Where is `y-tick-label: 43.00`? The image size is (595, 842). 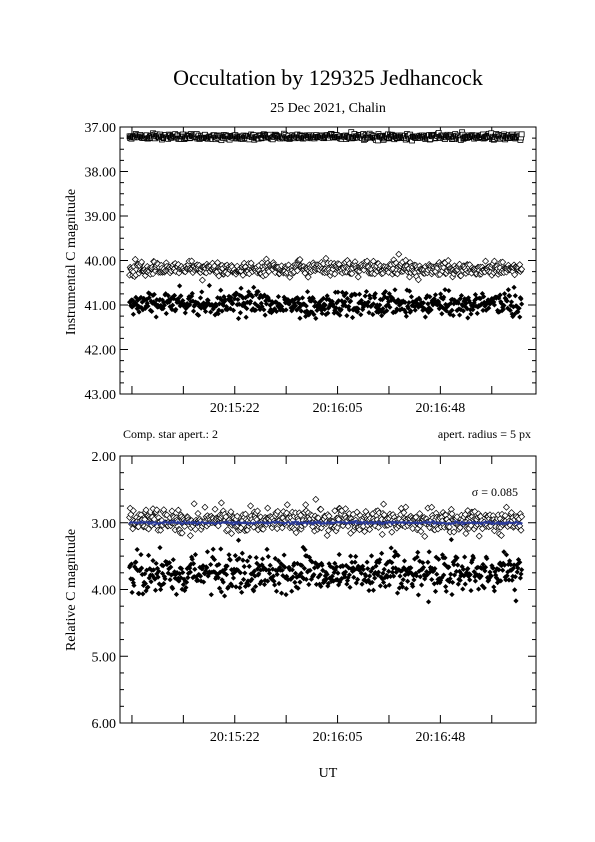 y-tick-label: 43.00 is located at coordinates (101, 395).